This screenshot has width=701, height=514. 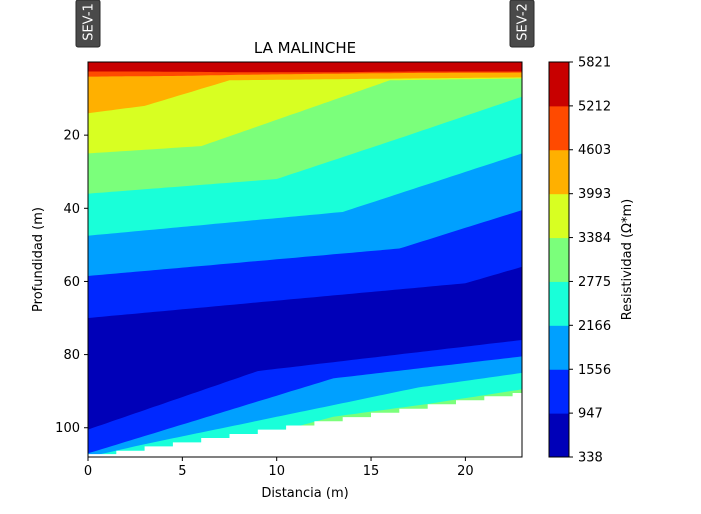 What do you see at coordinates (594, 63) in the screenshot?
I see `colorbar-tick-label: 5821` at bounding box center [594, 63].